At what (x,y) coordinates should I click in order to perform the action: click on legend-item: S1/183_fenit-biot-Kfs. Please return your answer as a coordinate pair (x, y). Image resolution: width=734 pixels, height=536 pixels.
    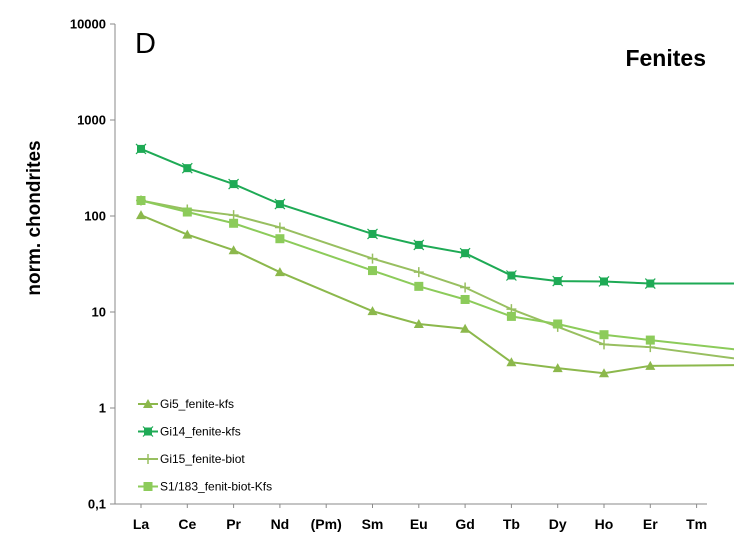
    Looking at the image, I should click on (205, 487).